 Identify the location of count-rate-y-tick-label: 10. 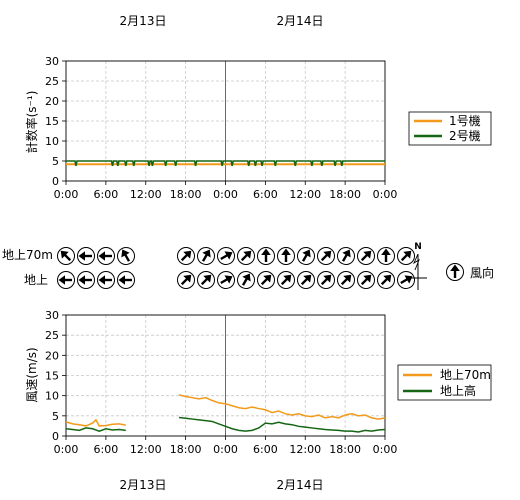
(52, 141).